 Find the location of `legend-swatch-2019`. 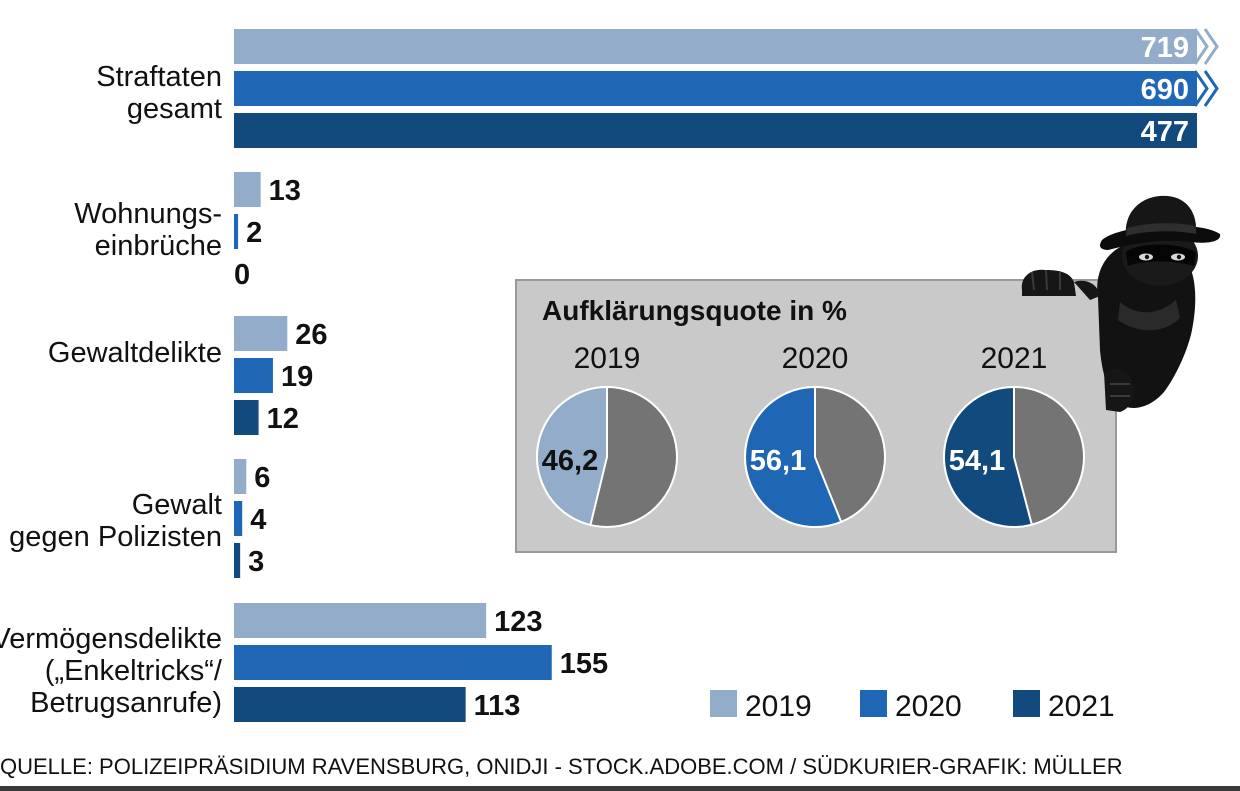

legend-swatch-2019 is located at coordinates (723, 703).